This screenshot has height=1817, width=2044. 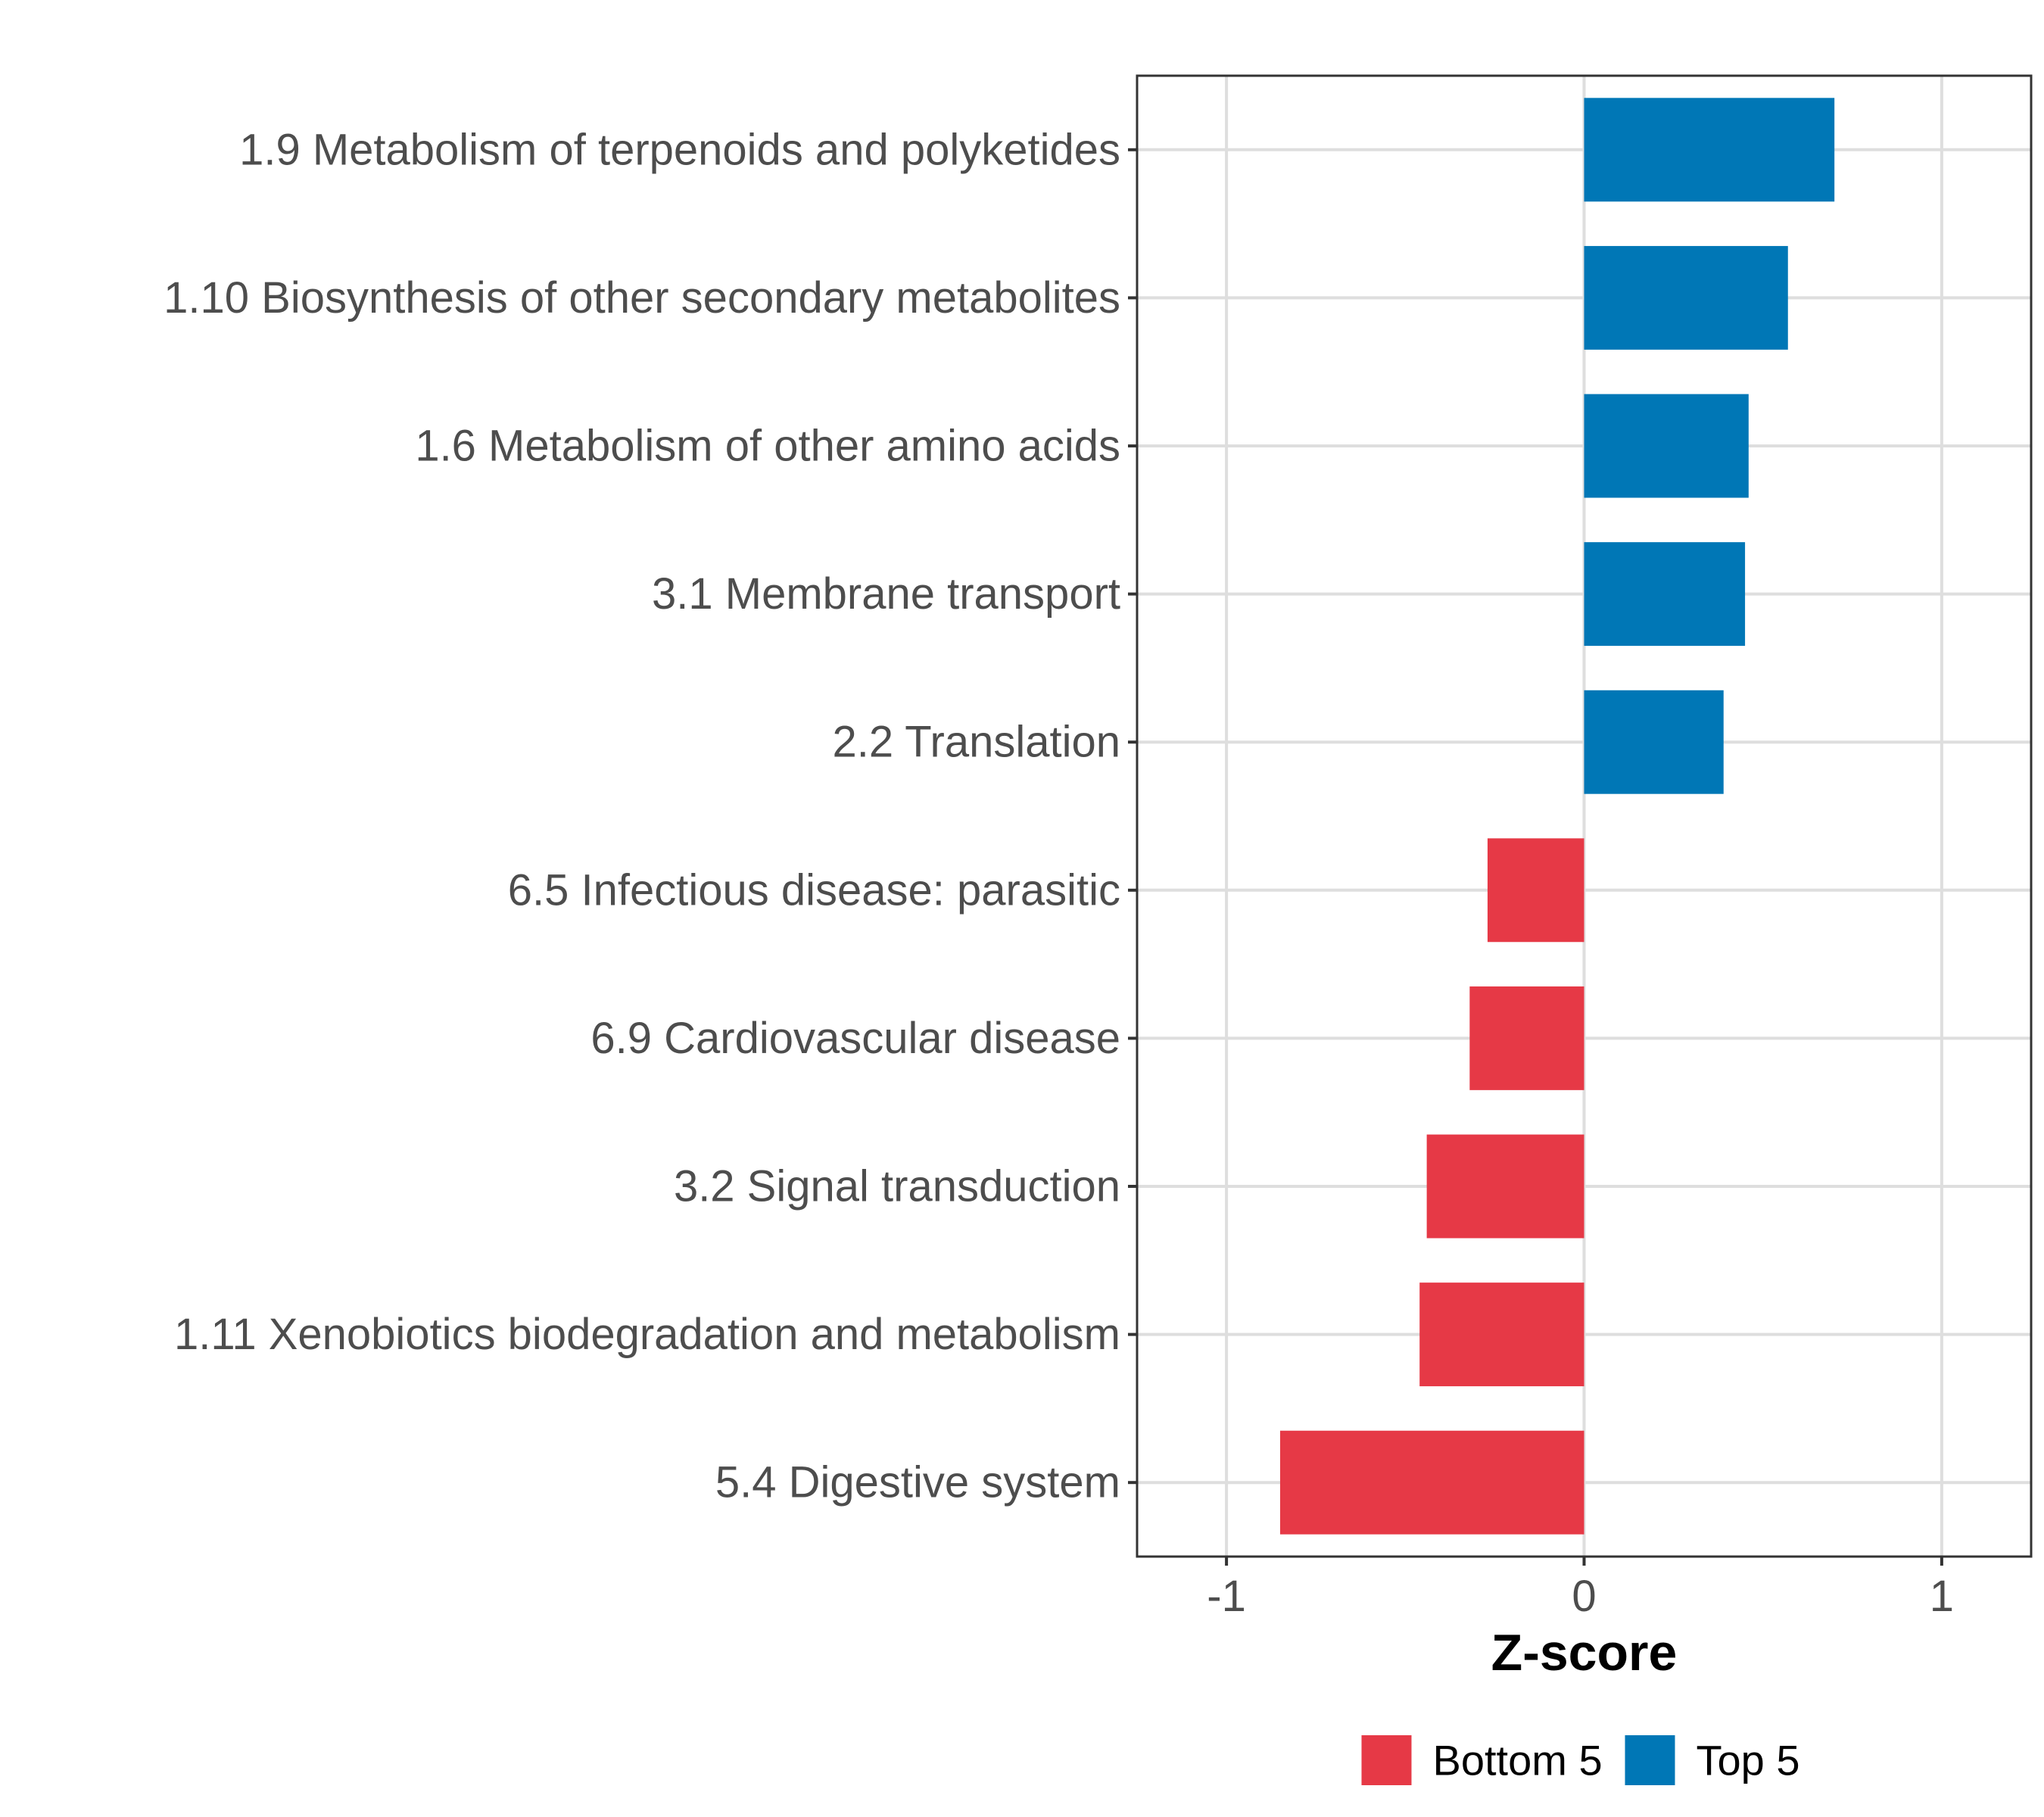 What do you see at coordinates (1666, 446) in the screenshot?
I see `bar-1-6-metabolism-of-other-amino-acids` at bounding box center [1666, 446].